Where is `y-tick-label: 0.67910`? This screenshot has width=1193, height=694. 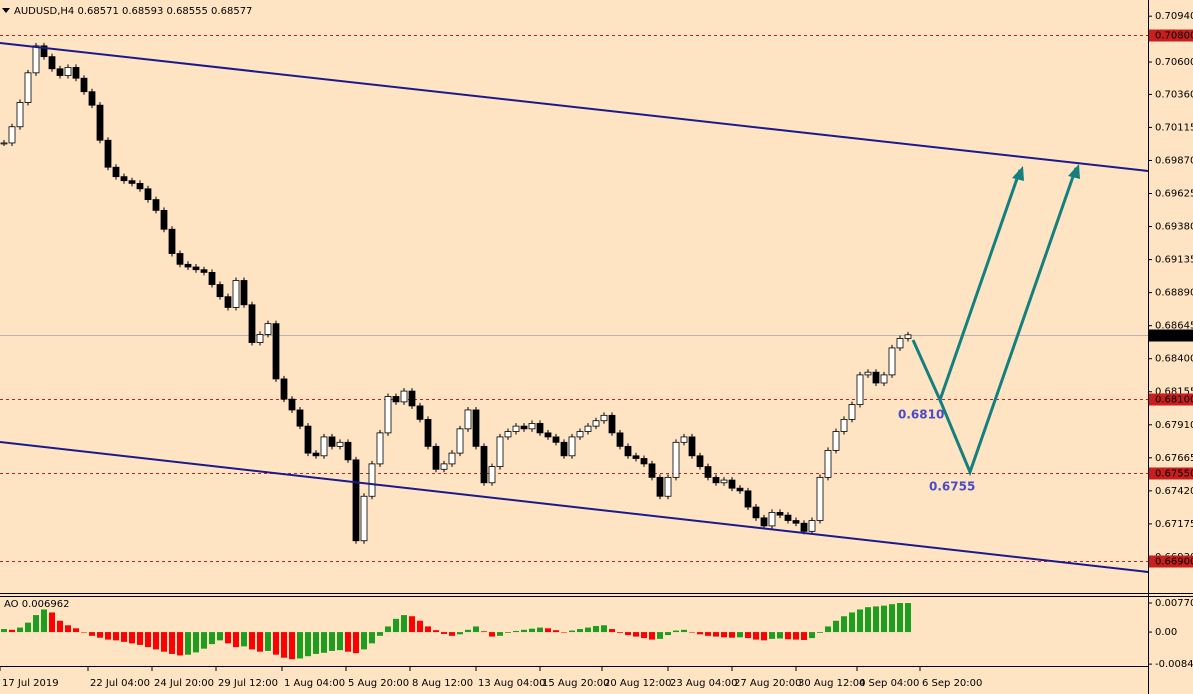 y-tick-label: 0.67910 is located at coordinates (1174, 425).